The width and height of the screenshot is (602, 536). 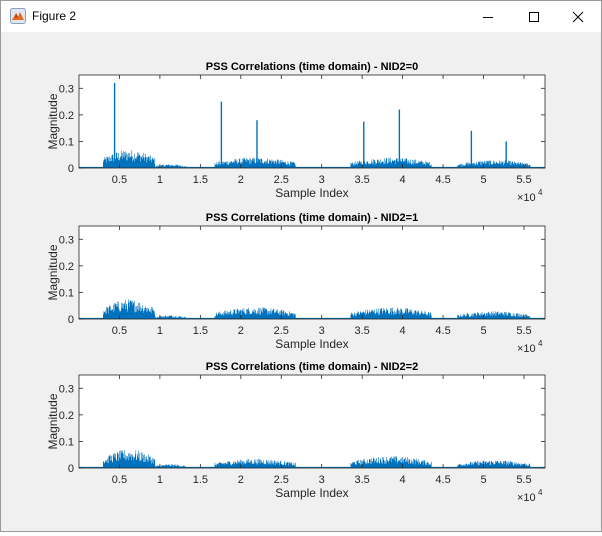 I want to click on maximize-button, so click(x=534, y=16).